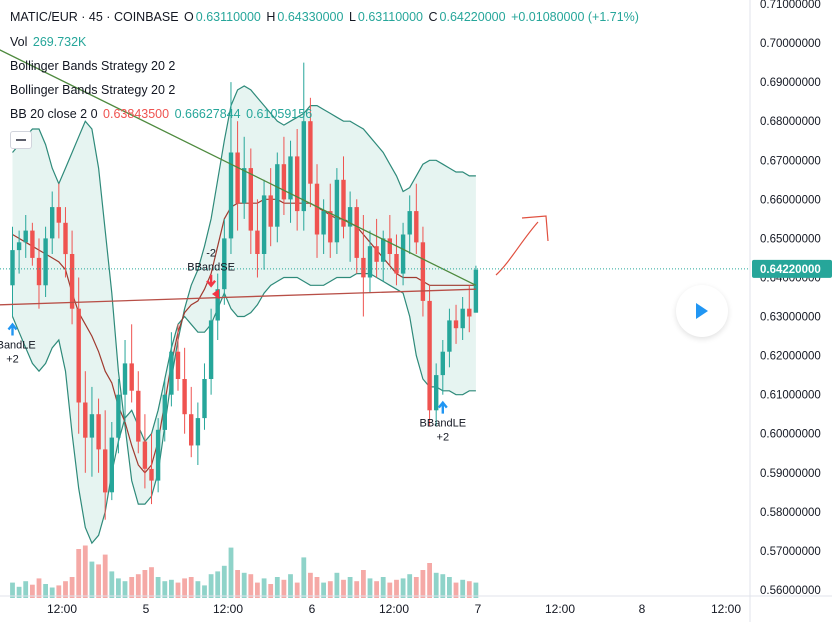 The image size is (832, 622). I want to click on marker-qty: +2, so click(443, 438).